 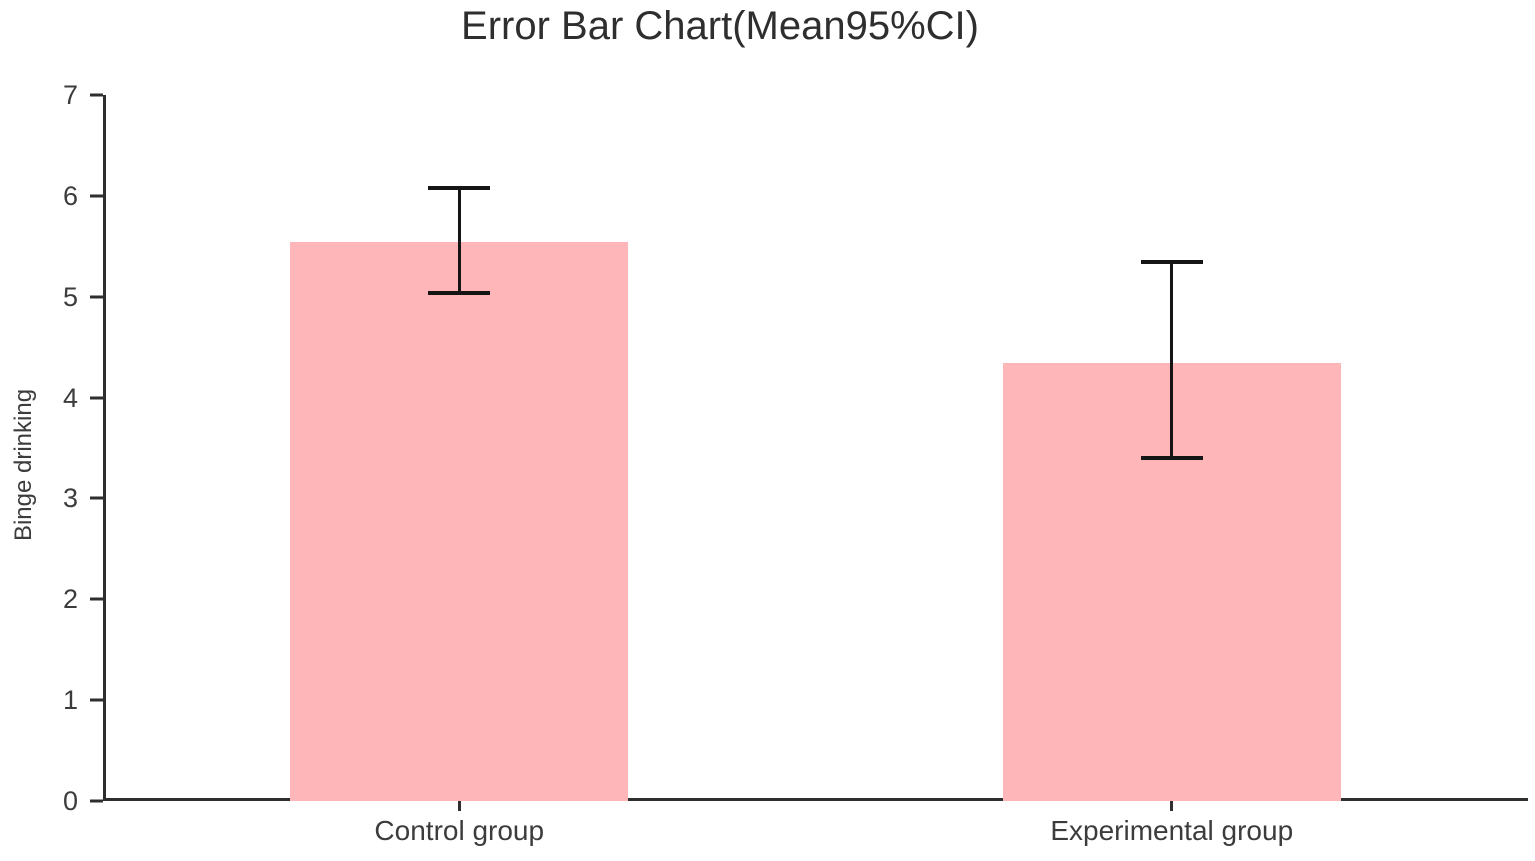 I want to click on x-category-label: Control group, so click(x=459, y=830).